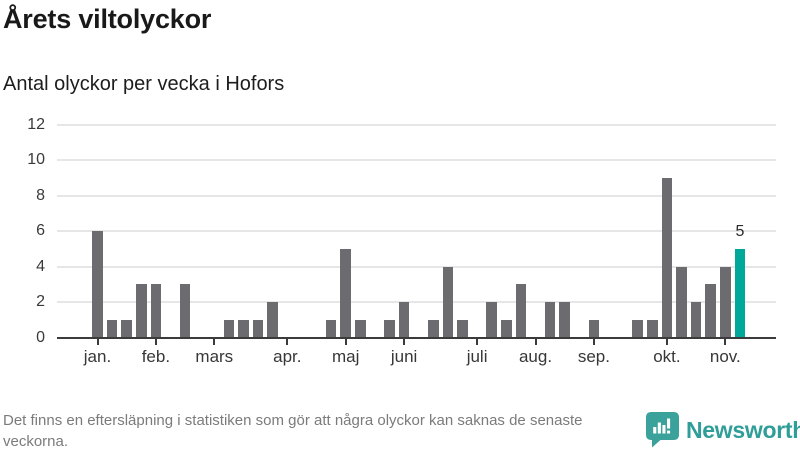  I want to click on y-axis-label-12: 12, so click(36, 124).